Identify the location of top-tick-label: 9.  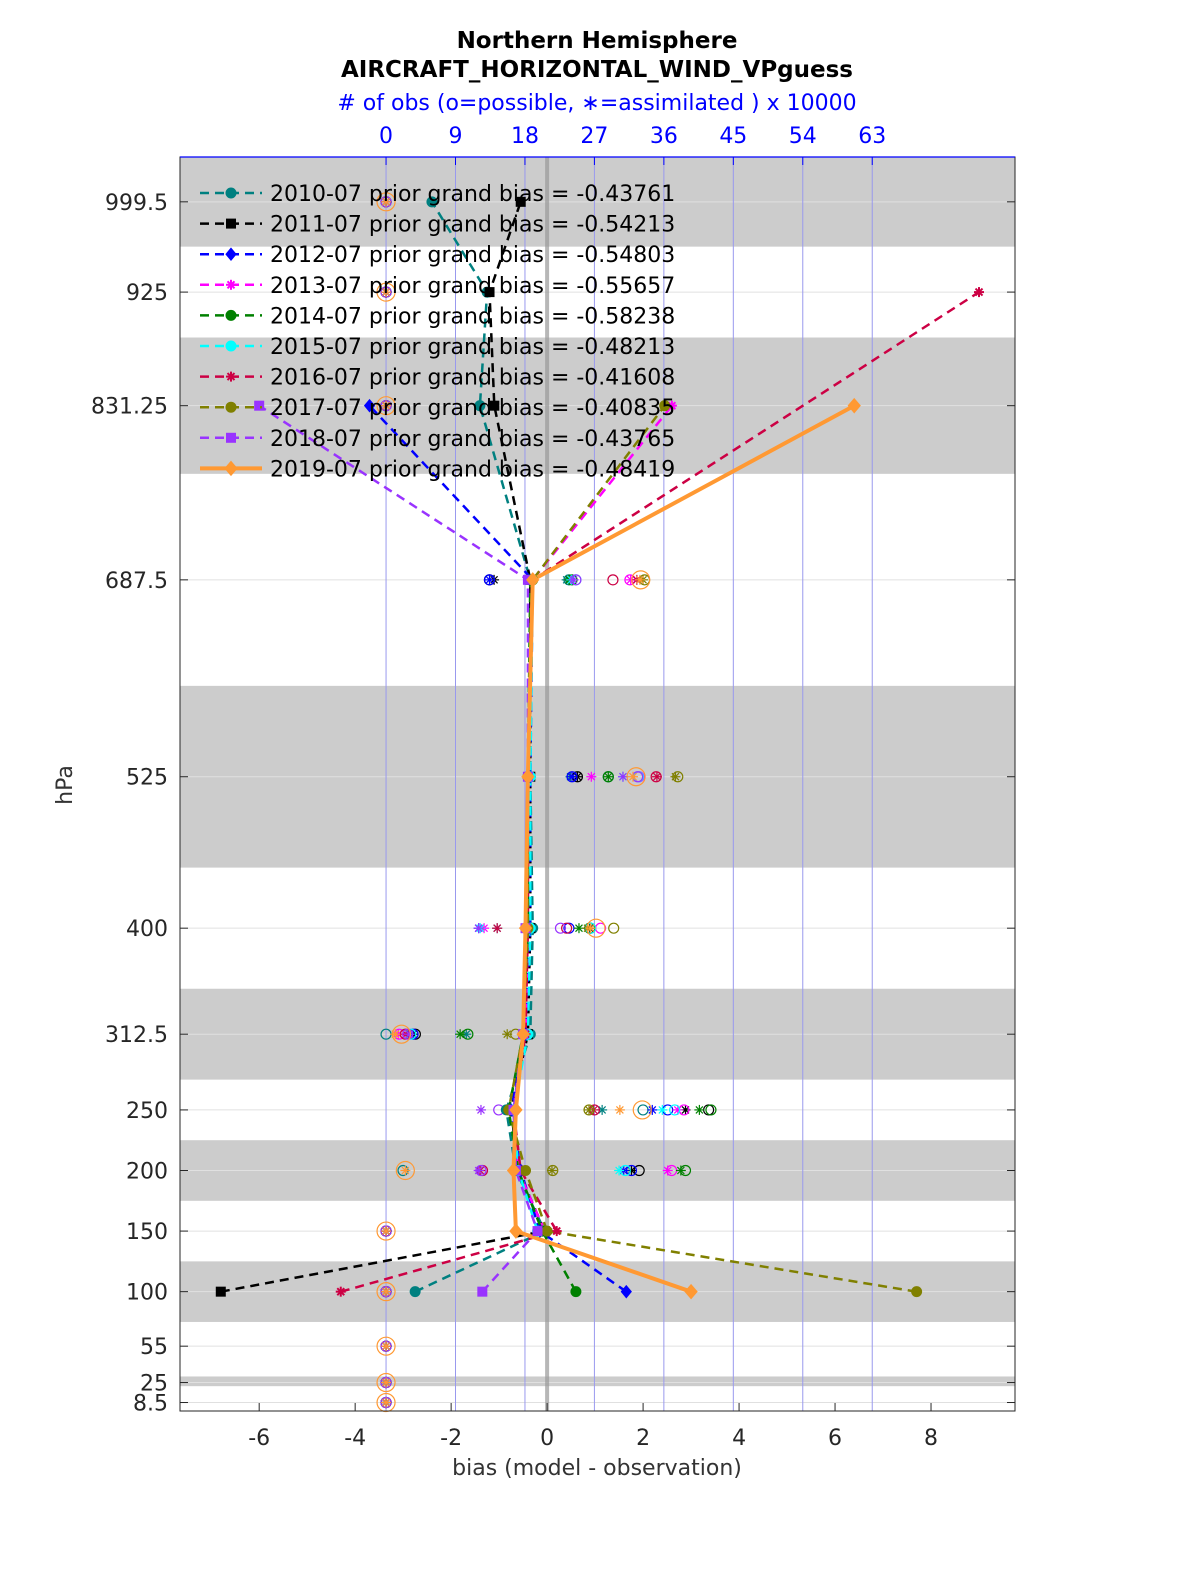
(456, 136).